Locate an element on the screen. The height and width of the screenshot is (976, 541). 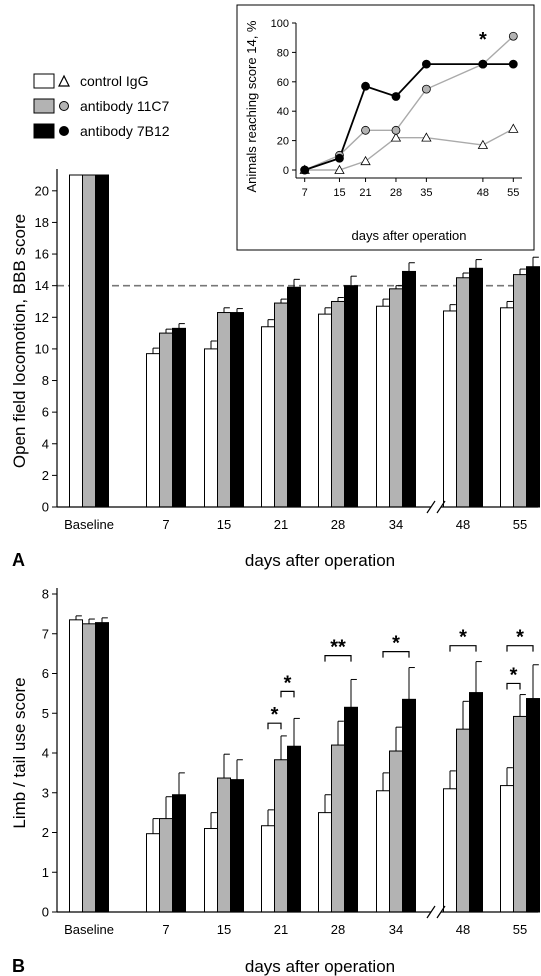
inset-x-axis-title: days after operation is located at coordinates (409, 235).